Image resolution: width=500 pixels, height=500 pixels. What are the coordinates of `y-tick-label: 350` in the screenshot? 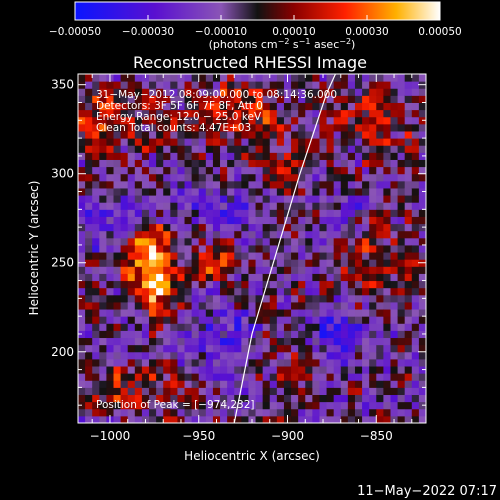 It's located at (62, 85).